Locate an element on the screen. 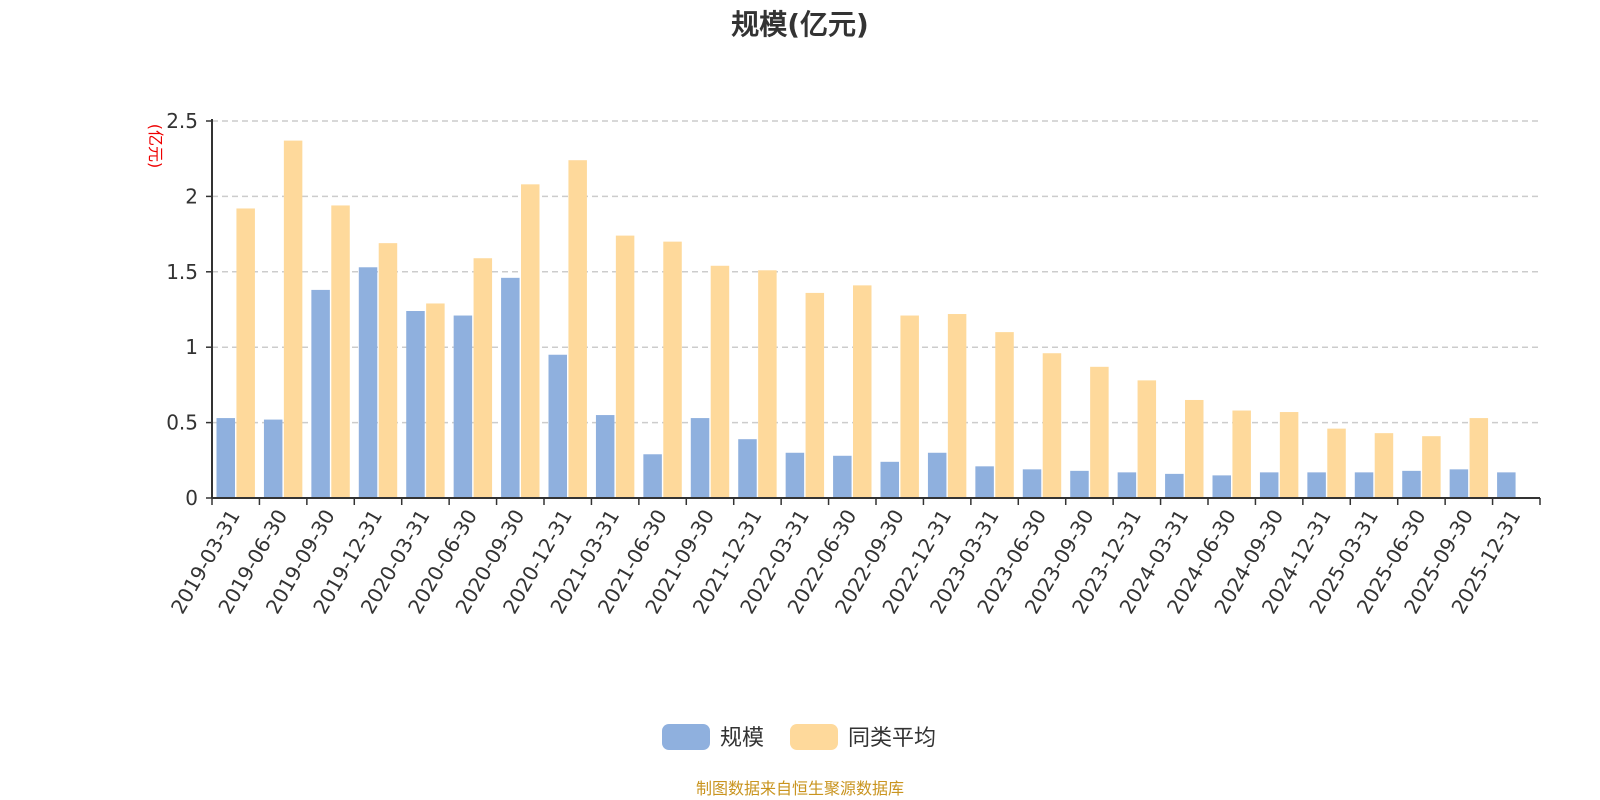 The height and width of the screenshot is (800, 1600). legend-label-peer-average: 同类平均 is located at coordinates (892, 738).